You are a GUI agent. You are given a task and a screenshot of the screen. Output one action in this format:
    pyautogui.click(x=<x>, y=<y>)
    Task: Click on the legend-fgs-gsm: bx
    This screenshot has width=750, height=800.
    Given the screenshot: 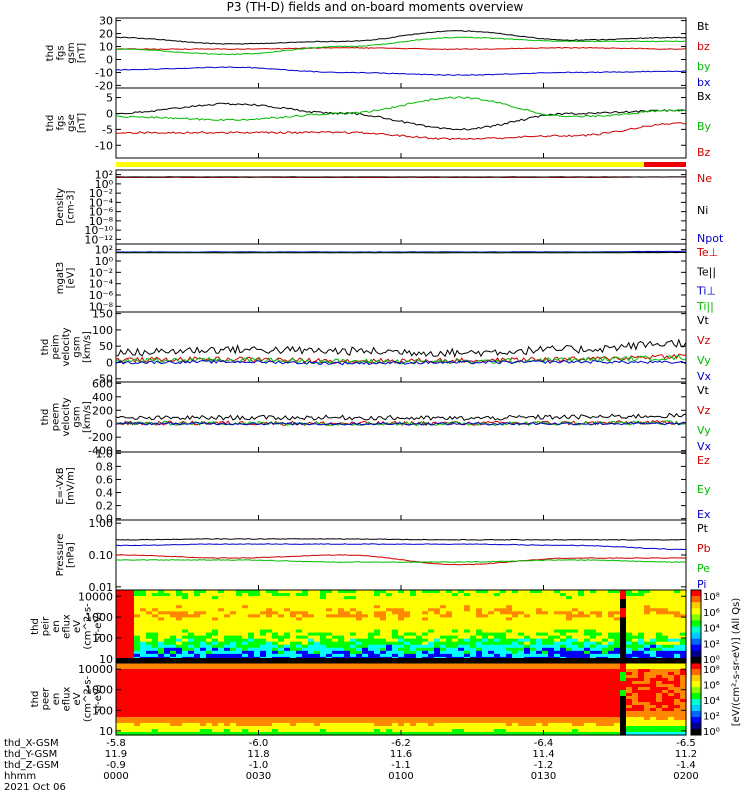 What is the action you would take?
    pyautogui.click(x=704, y=82)
    